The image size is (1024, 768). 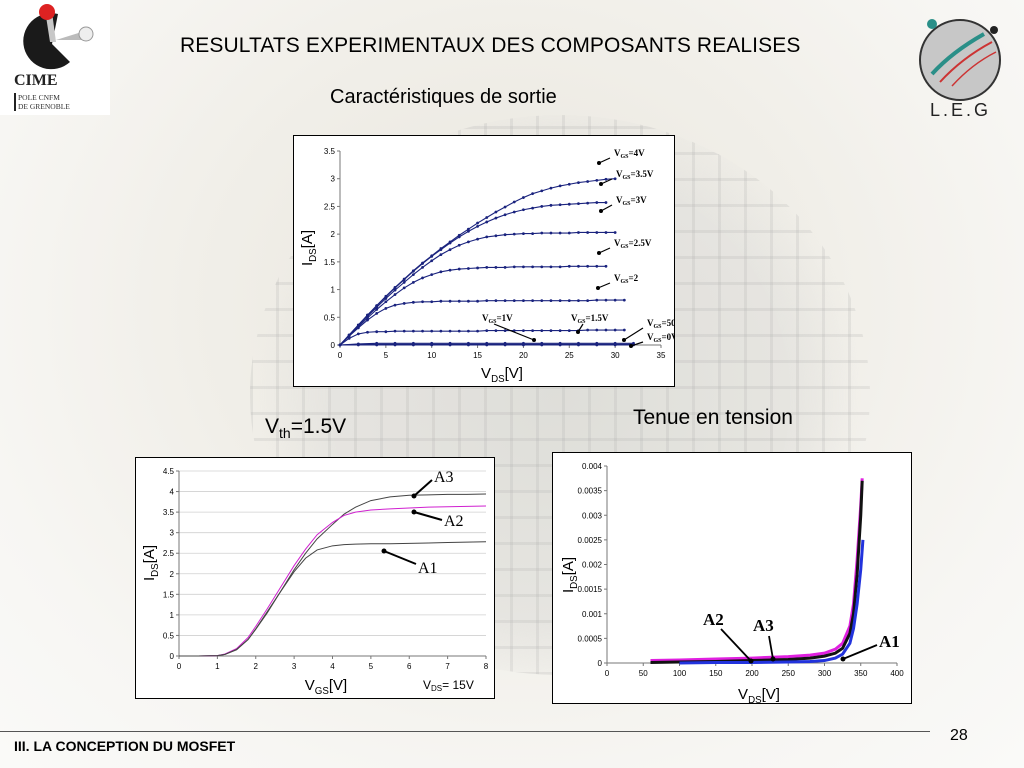 What do you see at coordinates (643, 673) in the screenshot?
I see `x-tick-label: 50` at bounding box center [643, 673].